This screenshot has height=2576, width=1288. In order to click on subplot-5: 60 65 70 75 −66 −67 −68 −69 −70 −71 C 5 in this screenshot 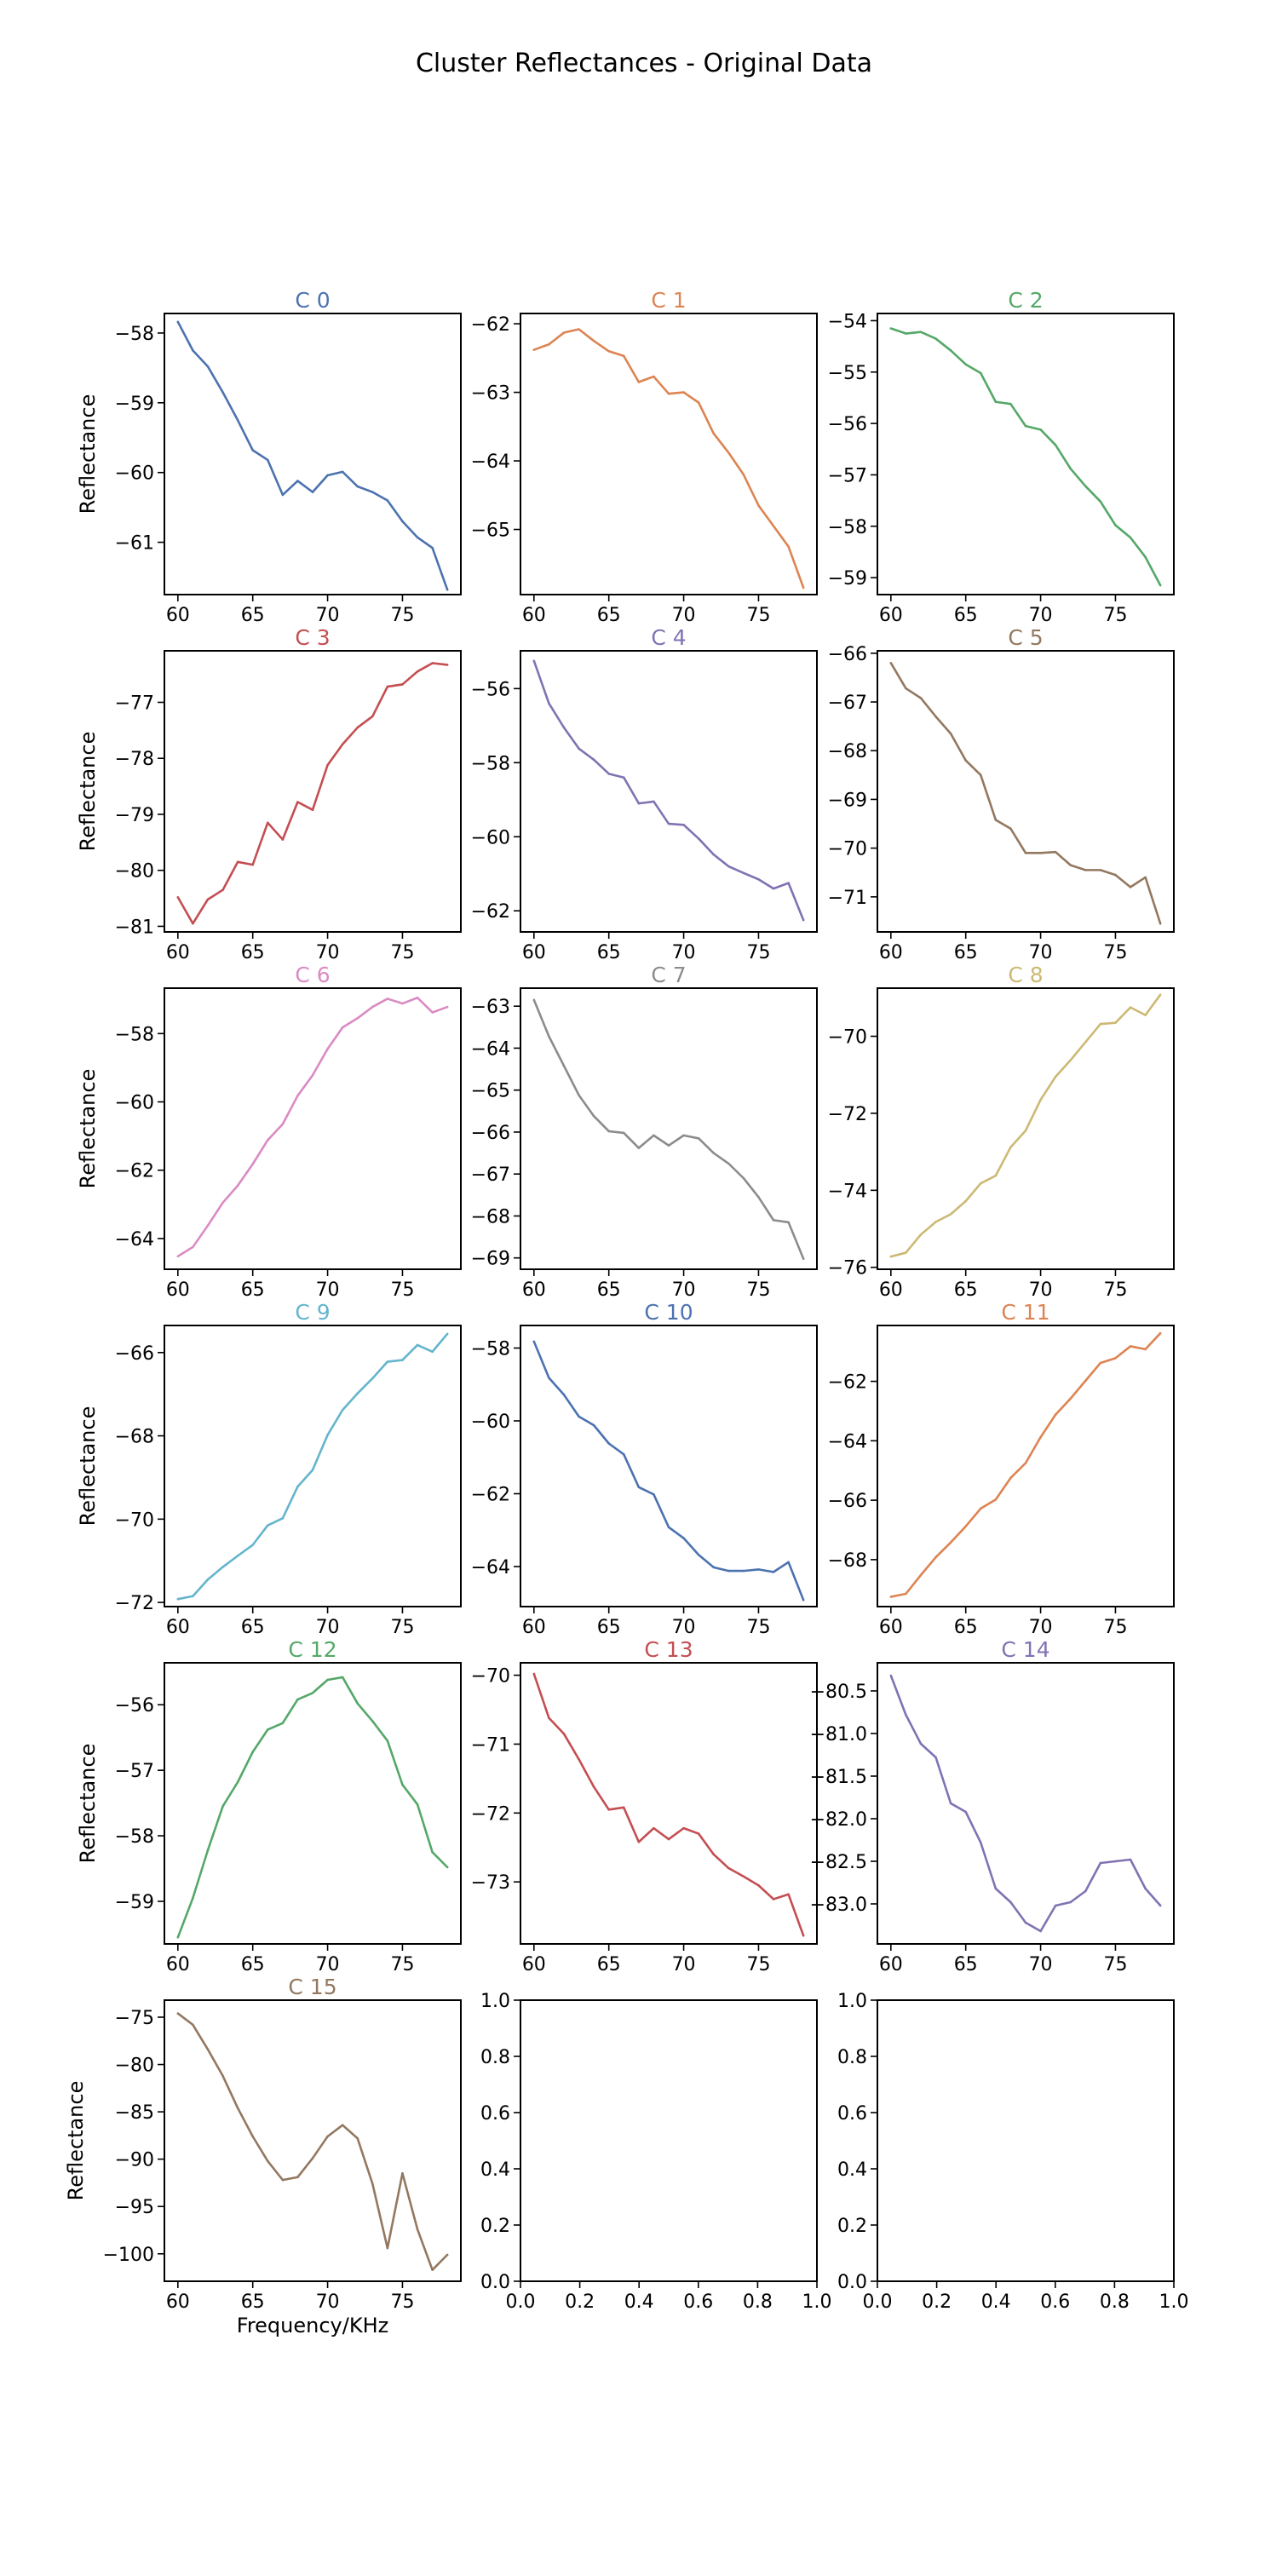, I will do `click(1002, 794)`.